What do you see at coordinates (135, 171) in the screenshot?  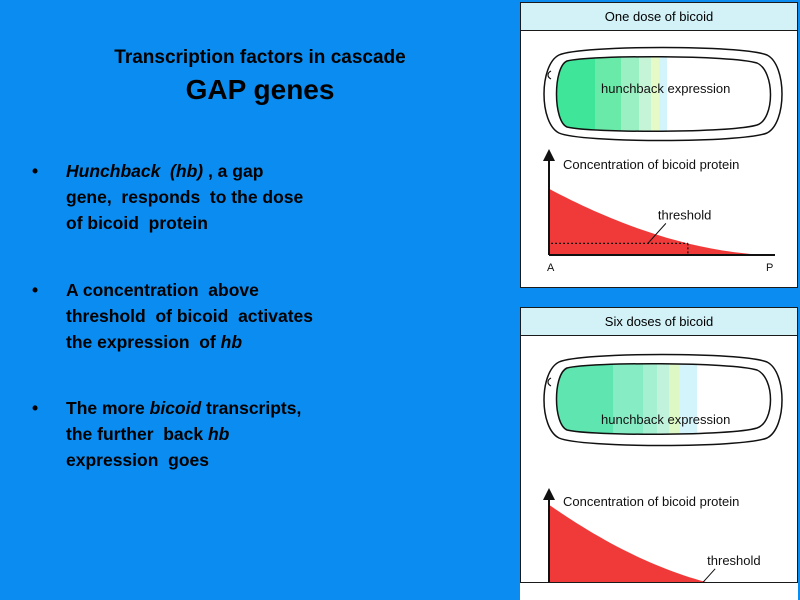 I see `italic-run: Hunchback (hb)` at bounding box center [135, 171].